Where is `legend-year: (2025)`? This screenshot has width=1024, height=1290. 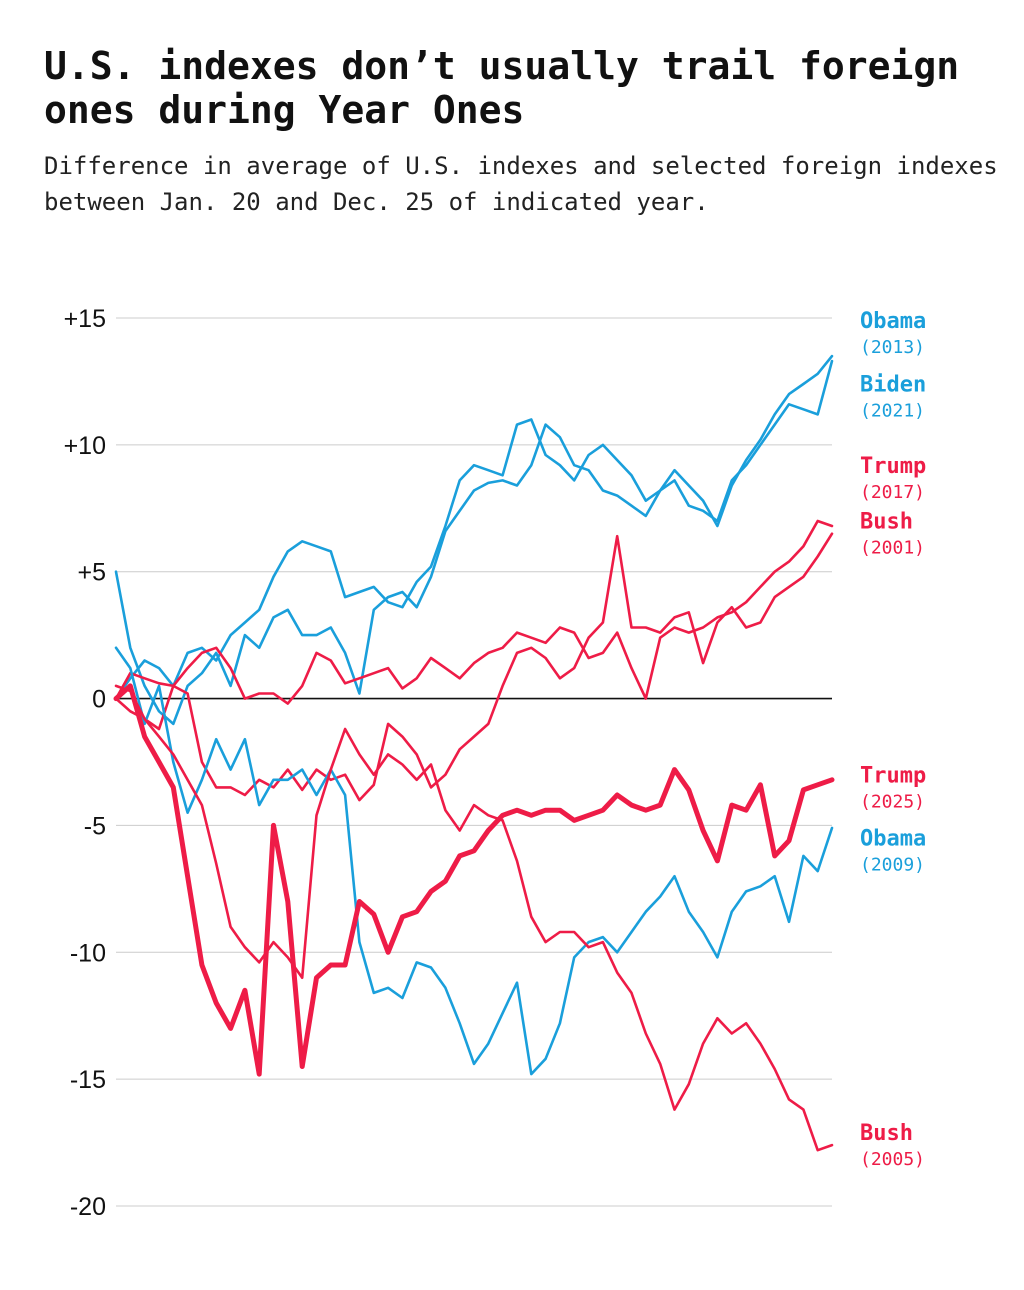 legend-year: (2025) is located at coordinates (892, 801).